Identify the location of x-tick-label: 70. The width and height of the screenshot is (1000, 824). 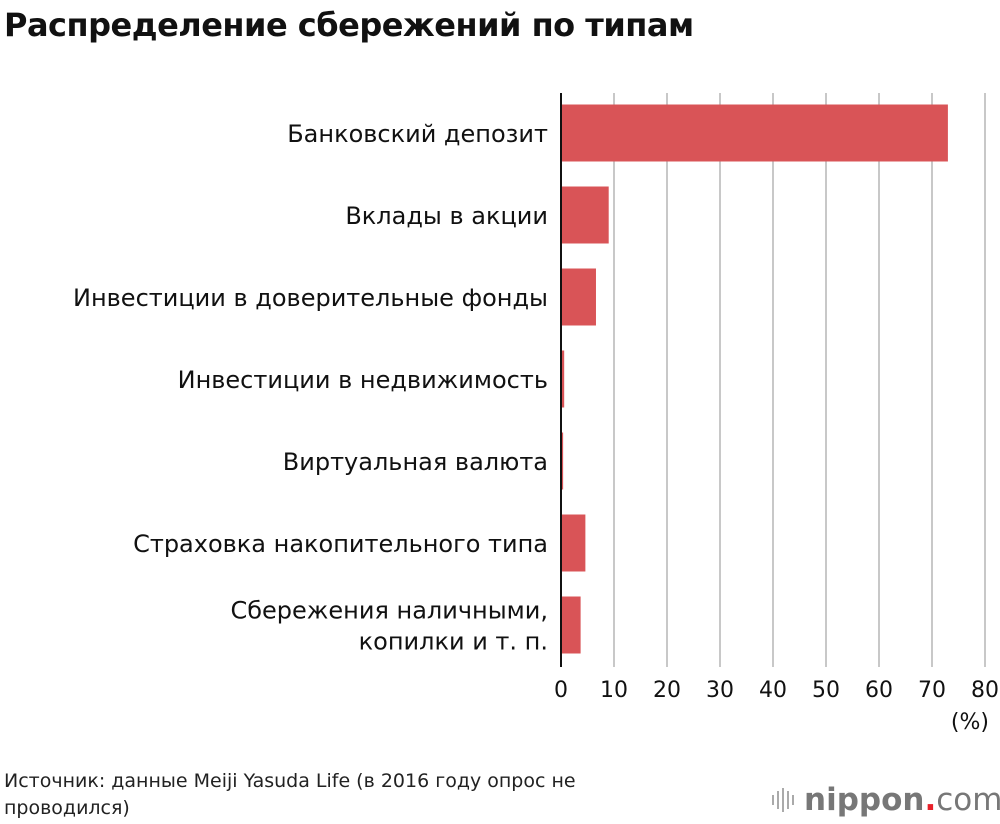
(932, 690).